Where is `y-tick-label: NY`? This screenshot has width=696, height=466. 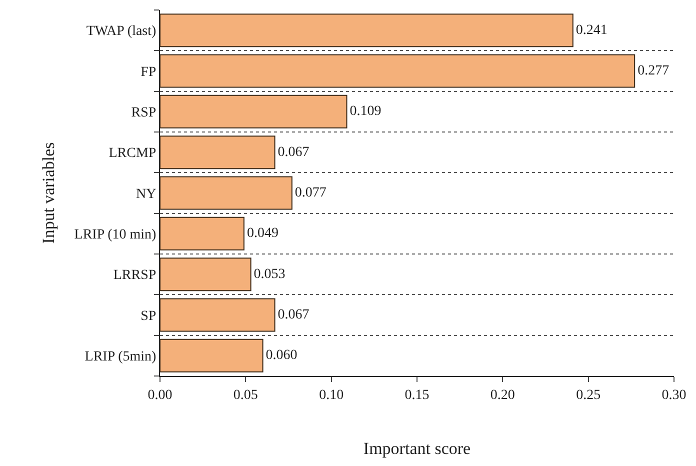 y-tick-label: NY is located at coordinates (146, 194).